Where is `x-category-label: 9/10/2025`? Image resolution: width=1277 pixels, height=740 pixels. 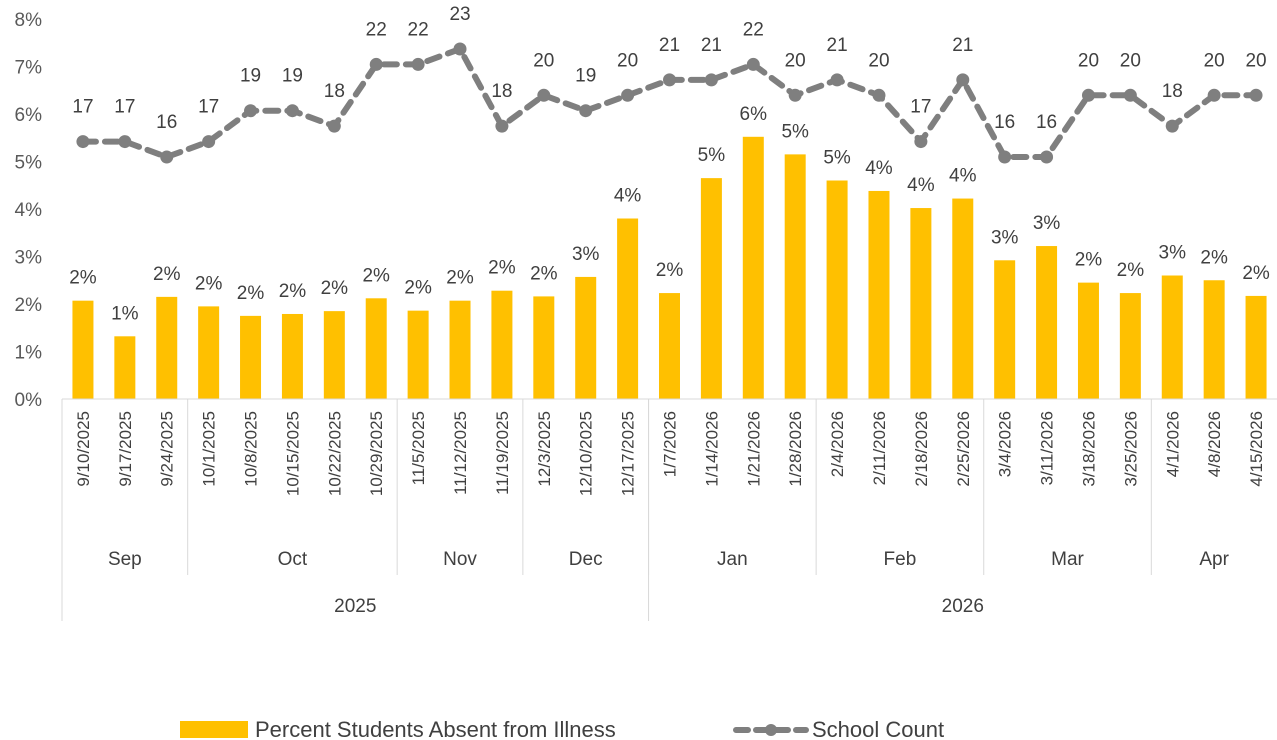
x-category-label: 9/10/2025 is located at coordinates (83, 449).